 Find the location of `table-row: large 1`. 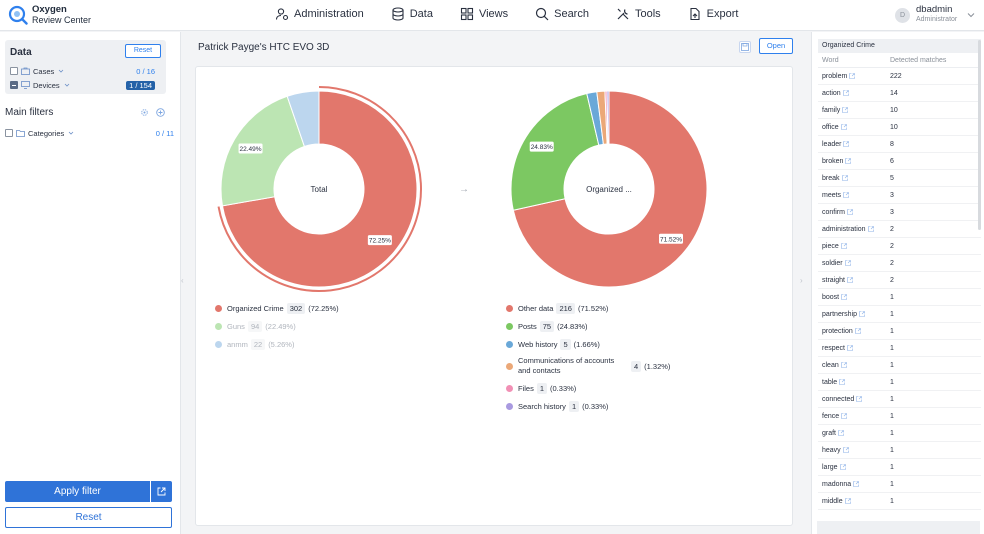

table-row: large 1 is located at coordinates (899, 467).